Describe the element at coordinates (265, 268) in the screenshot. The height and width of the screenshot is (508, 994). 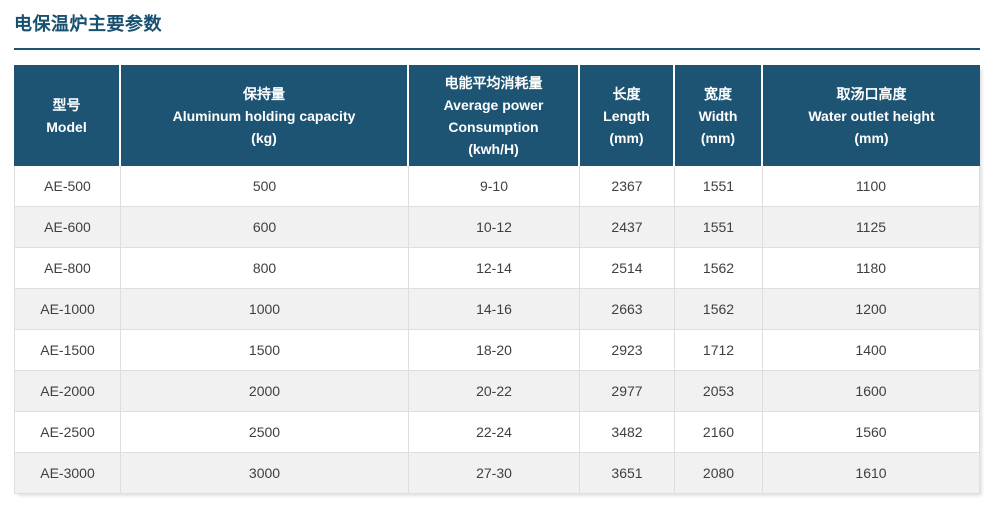
I see `value-cell: 800` at that location.